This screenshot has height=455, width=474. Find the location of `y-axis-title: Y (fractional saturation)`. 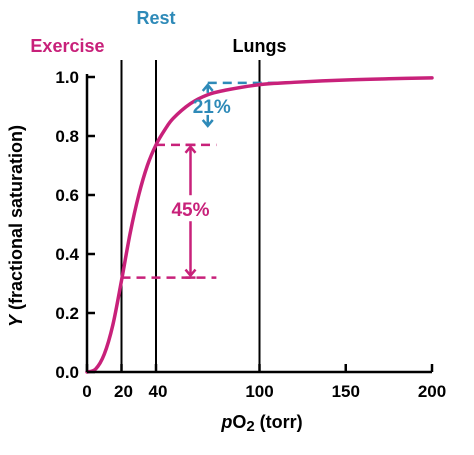

y-axis-title: Y (fractional saturation) is located at coordinates (16, 226).